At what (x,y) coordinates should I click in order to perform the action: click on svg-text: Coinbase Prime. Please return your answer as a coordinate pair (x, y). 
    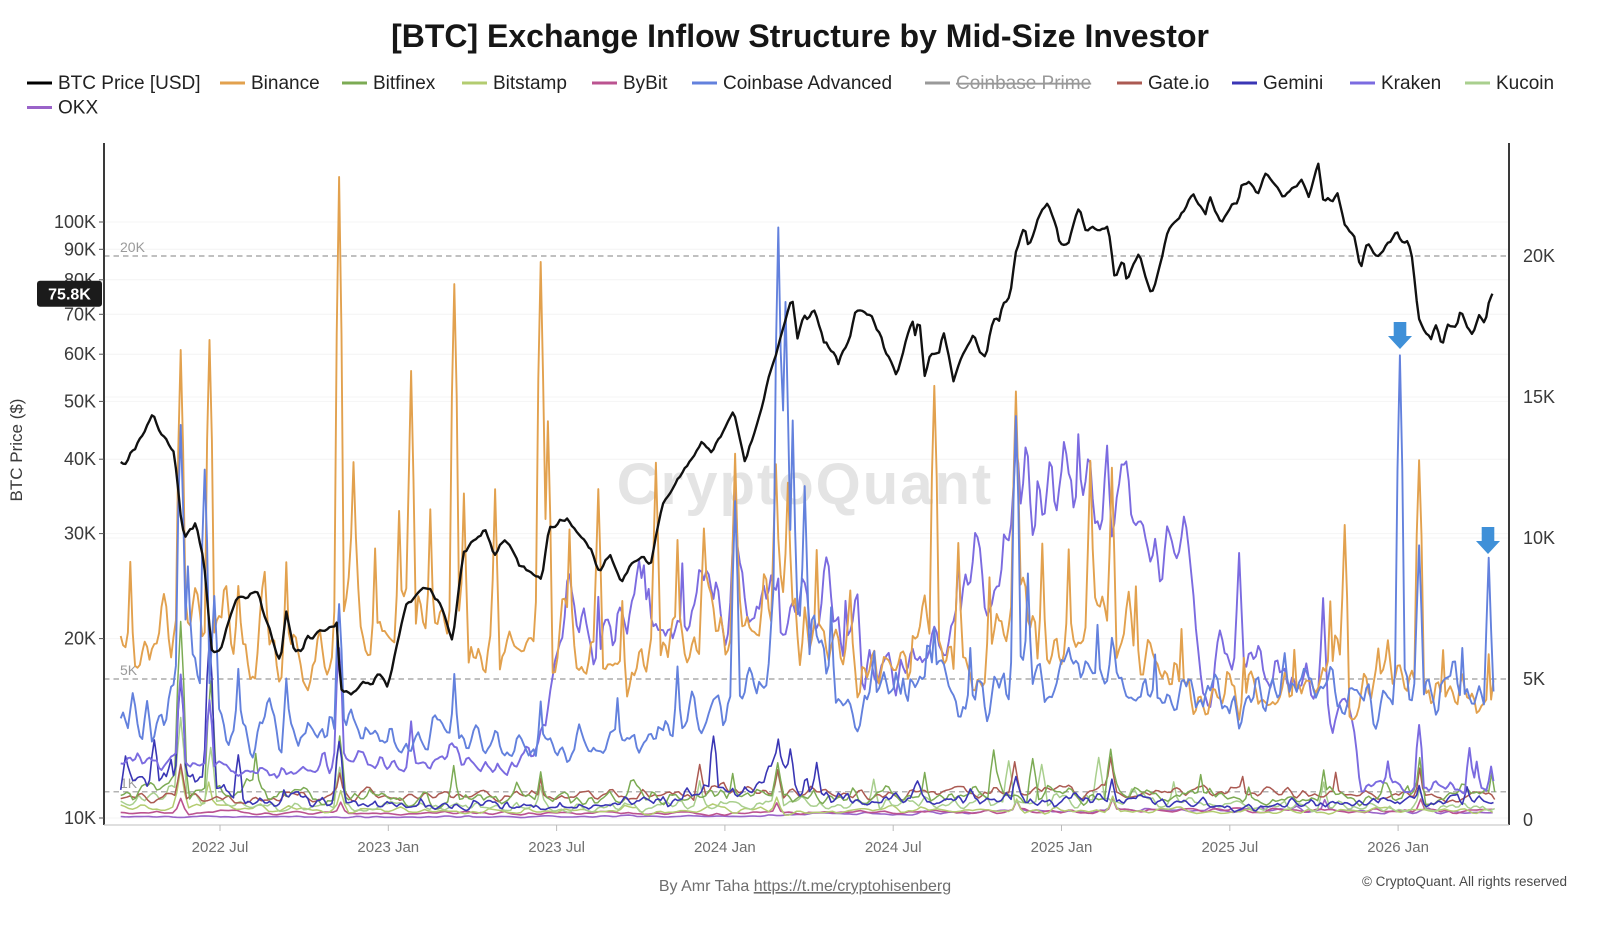
    Looking at the image, I should click on (1023, 83).